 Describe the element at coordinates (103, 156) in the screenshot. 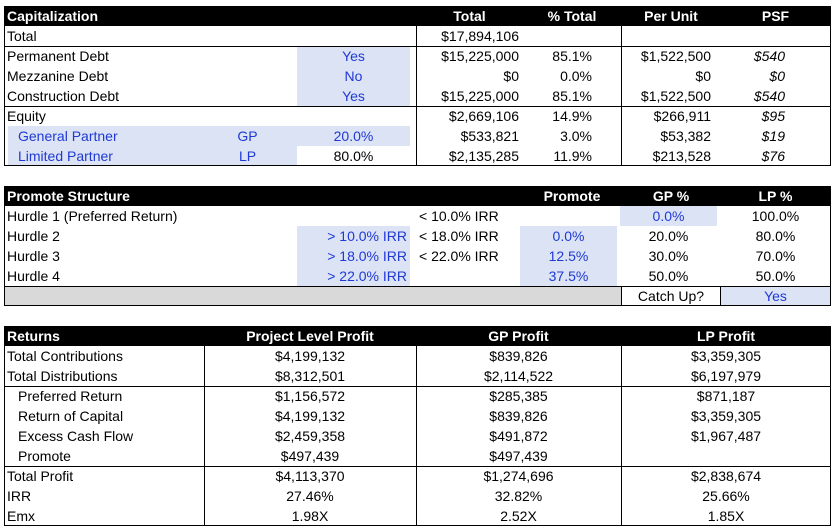

I see `limited-partner-label: Limited Partner` at that location.